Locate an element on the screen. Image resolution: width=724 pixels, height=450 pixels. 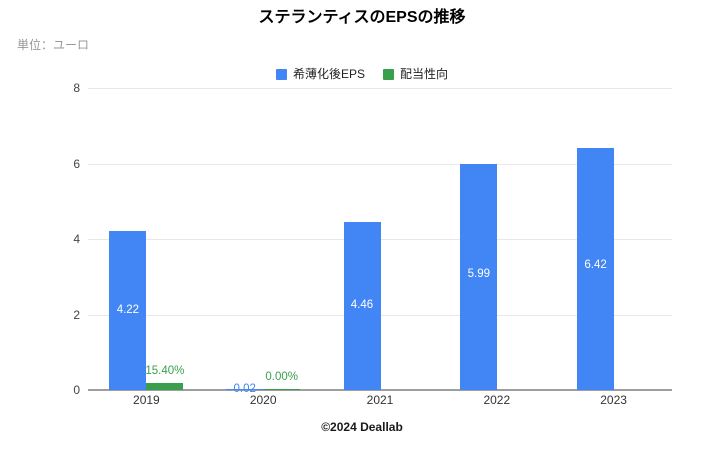
chart-copyright-footer: ©2024 Deallab is located at coordinates (362, 427).